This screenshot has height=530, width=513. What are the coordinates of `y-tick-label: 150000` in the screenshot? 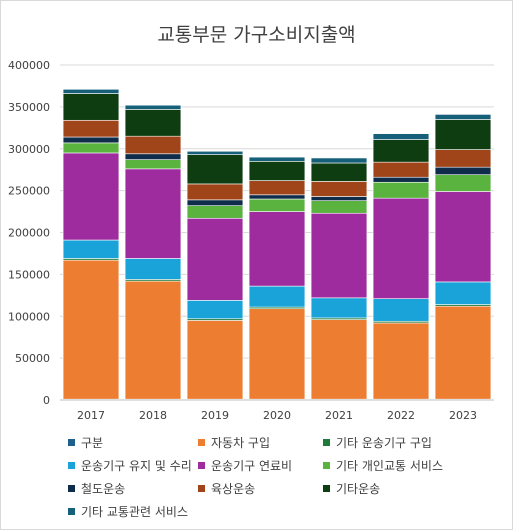 It's located at (29, 274).